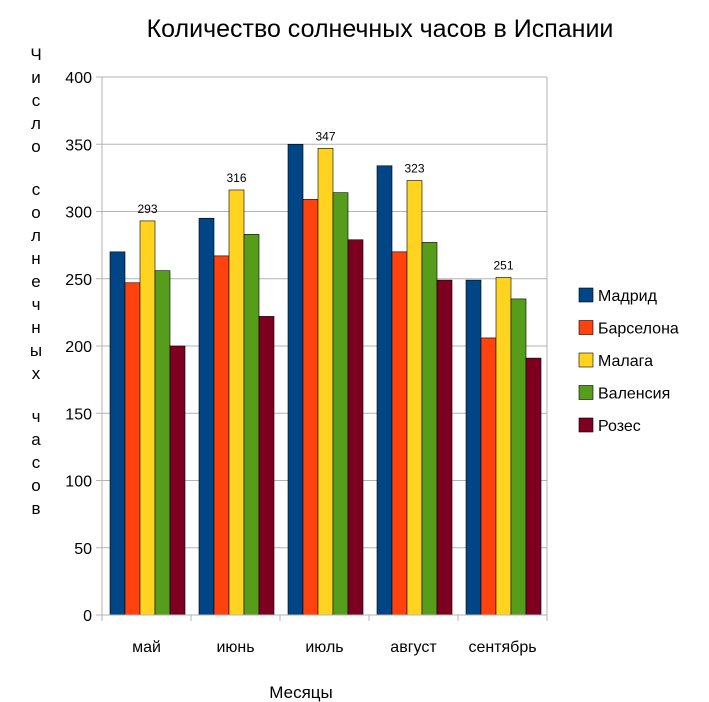 The width and height of the screenshot is (709, 702). Describe the element at coordinates (147, 209) in the screenshot. I see `data-label: 293` at that location.